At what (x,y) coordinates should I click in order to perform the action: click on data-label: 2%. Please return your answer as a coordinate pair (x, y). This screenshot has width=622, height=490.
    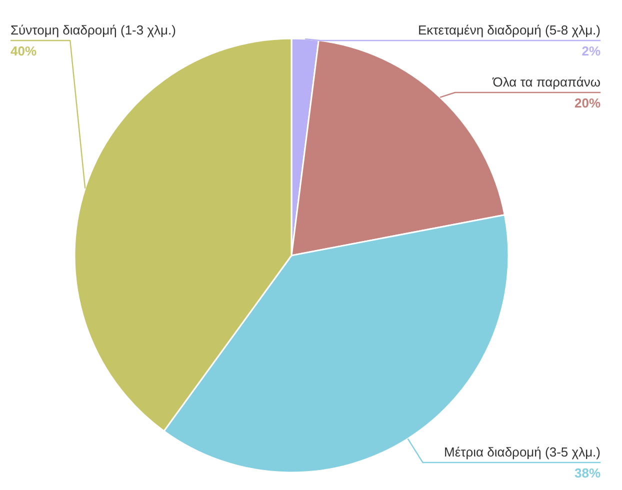
    Looking at the image, I should click on (591, 51).